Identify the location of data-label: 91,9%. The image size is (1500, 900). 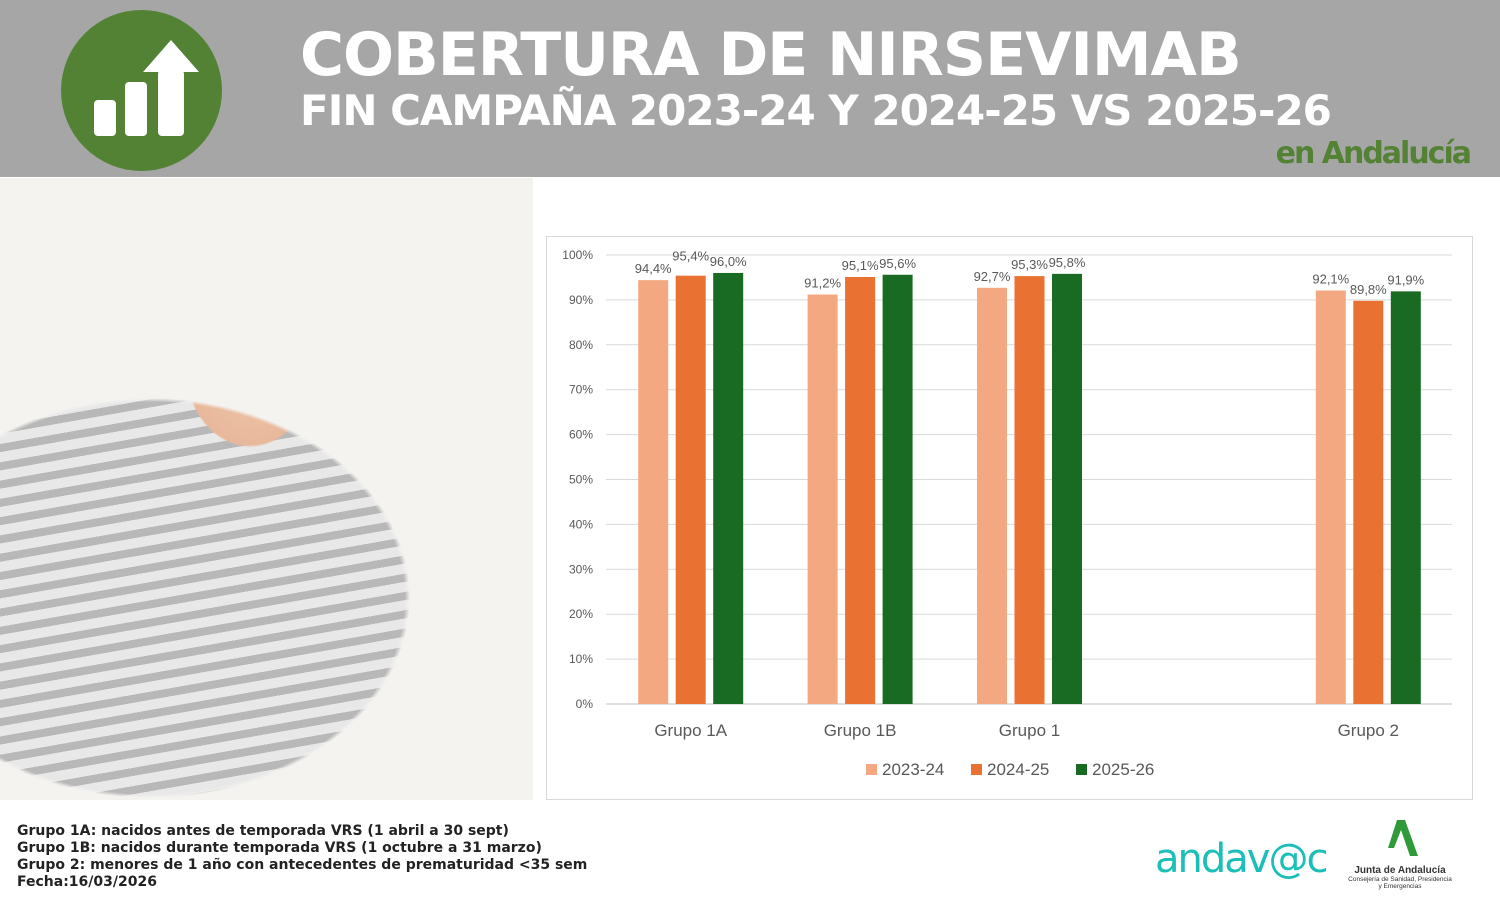
(1405, 279).